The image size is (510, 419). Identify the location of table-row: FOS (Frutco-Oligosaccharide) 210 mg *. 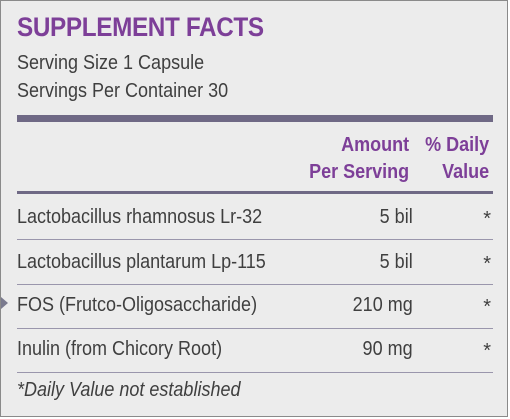
(255, 303).